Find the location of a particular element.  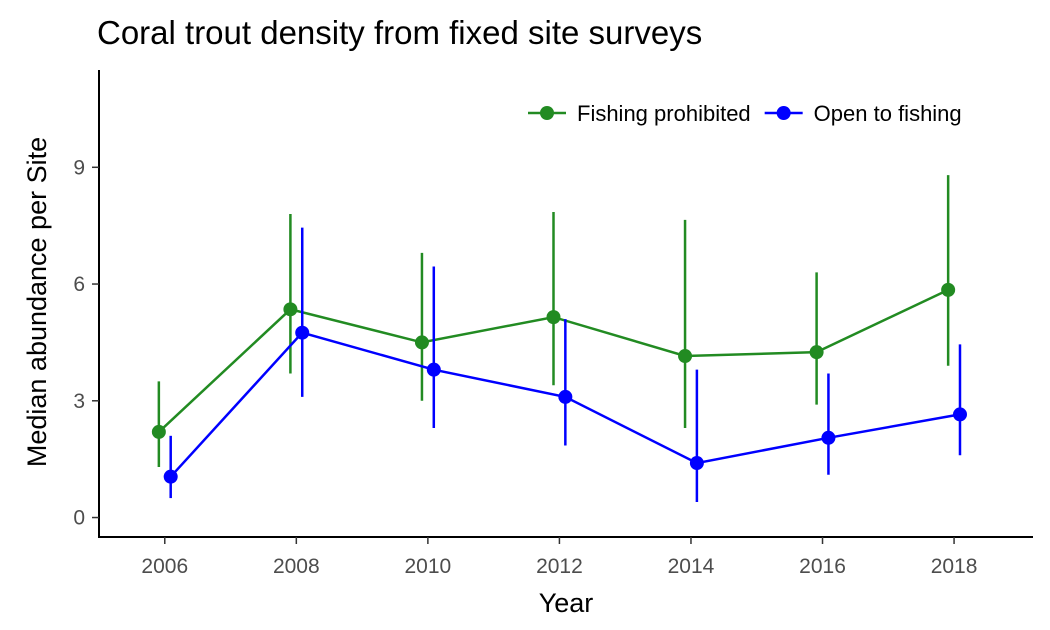

x-tick-label: 2006 is located at coordinates (164, 566).